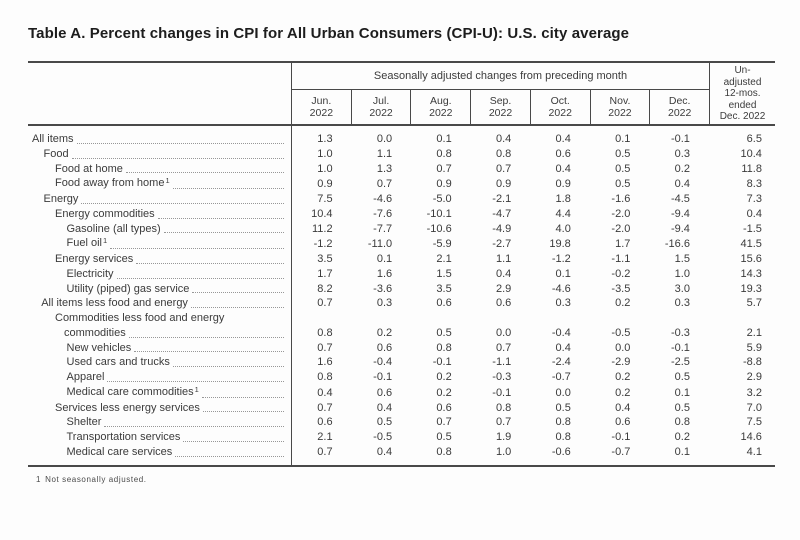  I want to click on data-cell: -16.6, so click(677, 244).